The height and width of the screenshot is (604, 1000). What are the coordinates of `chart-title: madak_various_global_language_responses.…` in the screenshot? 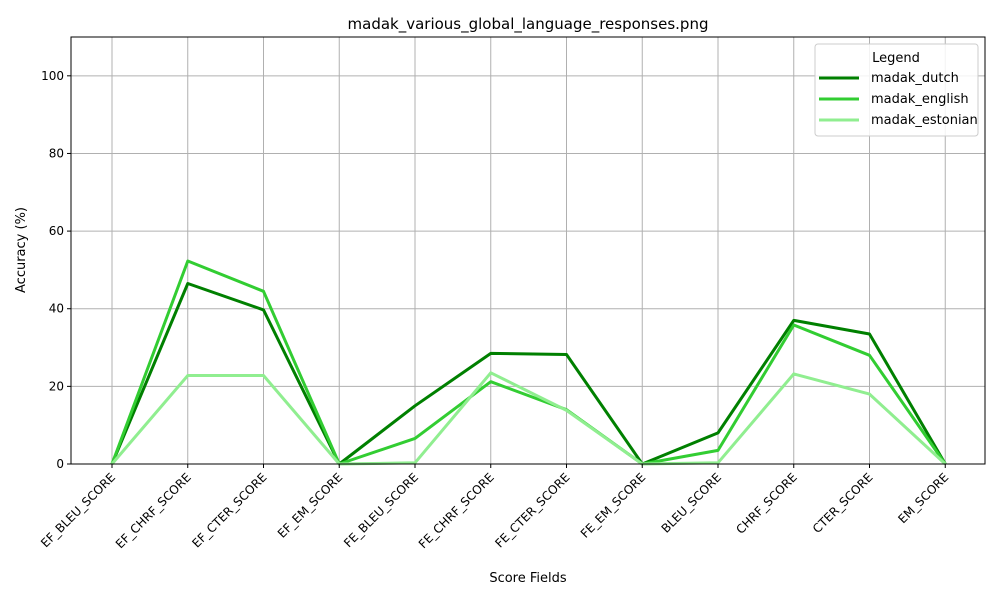 It's located at (528, 24).